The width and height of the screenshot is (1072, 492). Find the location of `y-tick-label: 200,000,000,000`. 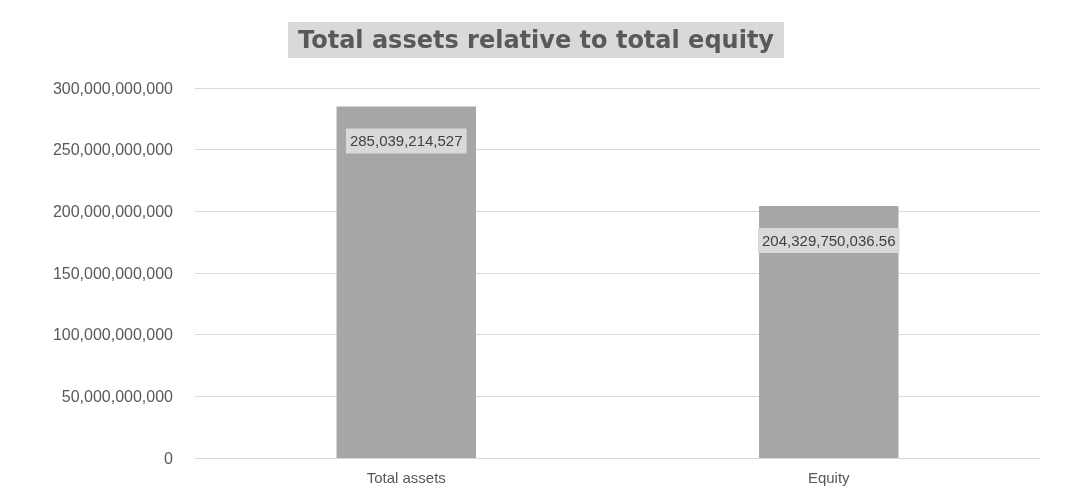

y-tick-label: 200,000,000,000 is located at coordinates (113, 211).